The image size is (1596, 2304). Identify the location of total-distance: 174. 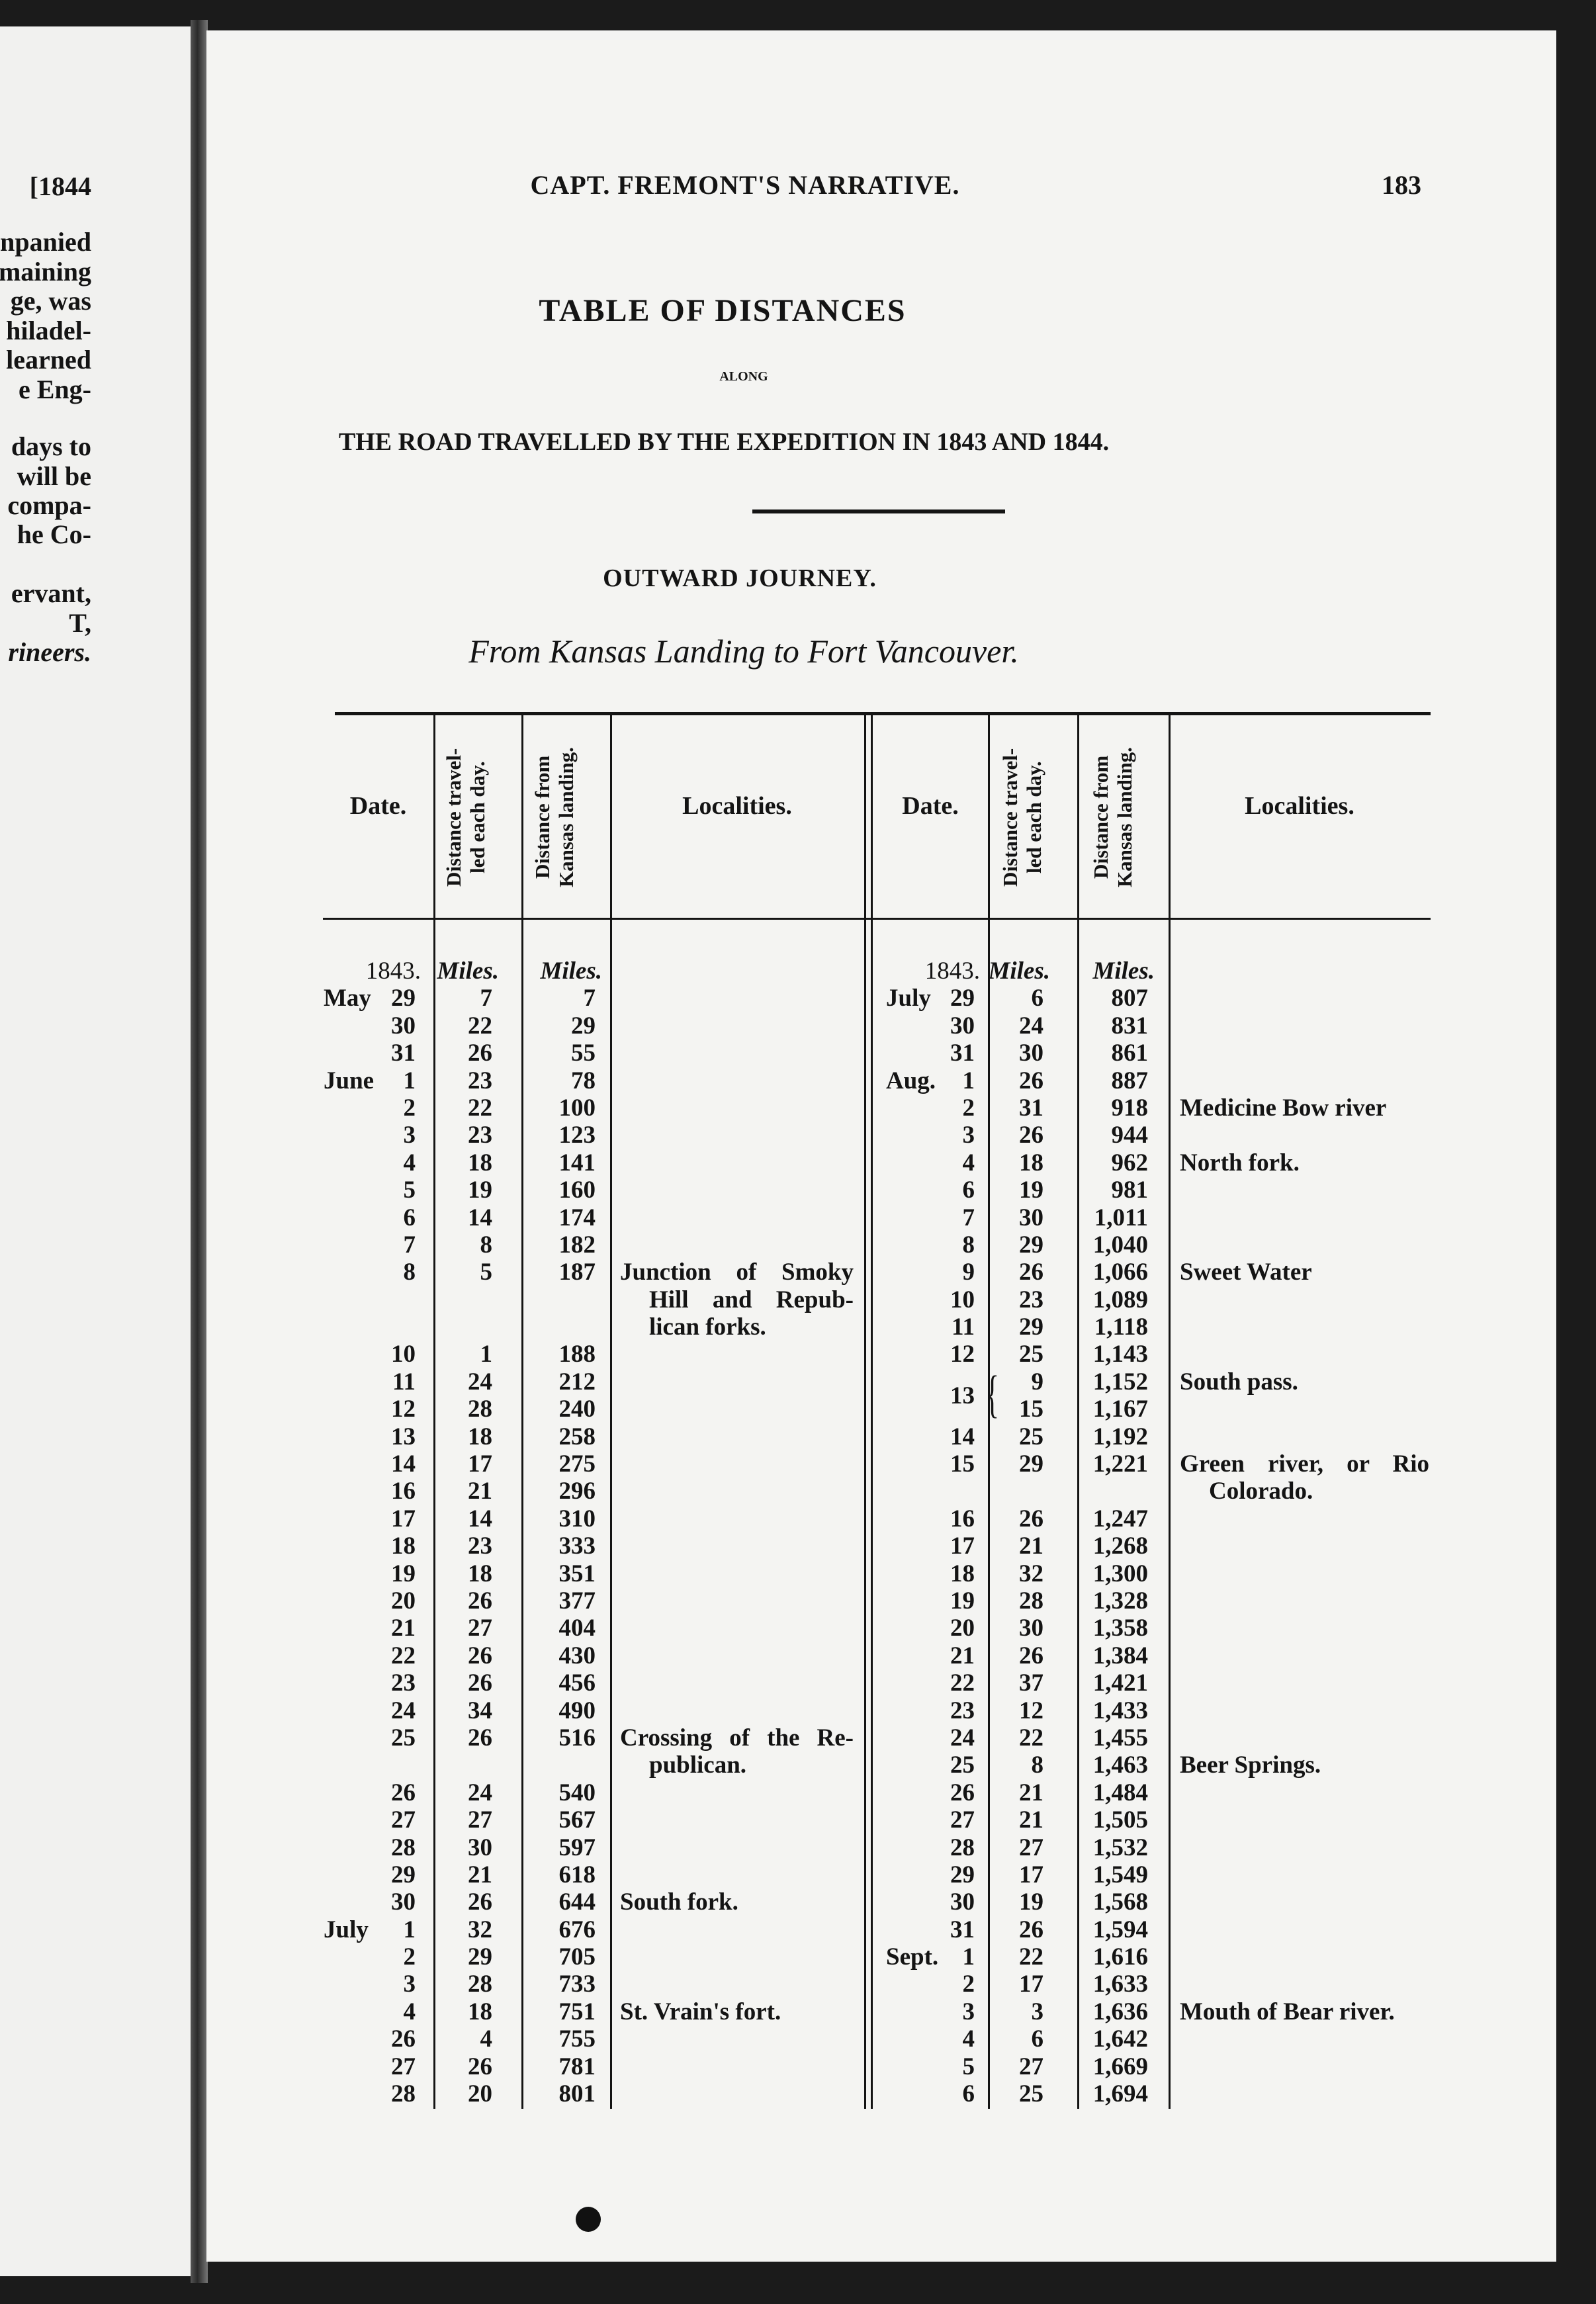
(577, 1217).